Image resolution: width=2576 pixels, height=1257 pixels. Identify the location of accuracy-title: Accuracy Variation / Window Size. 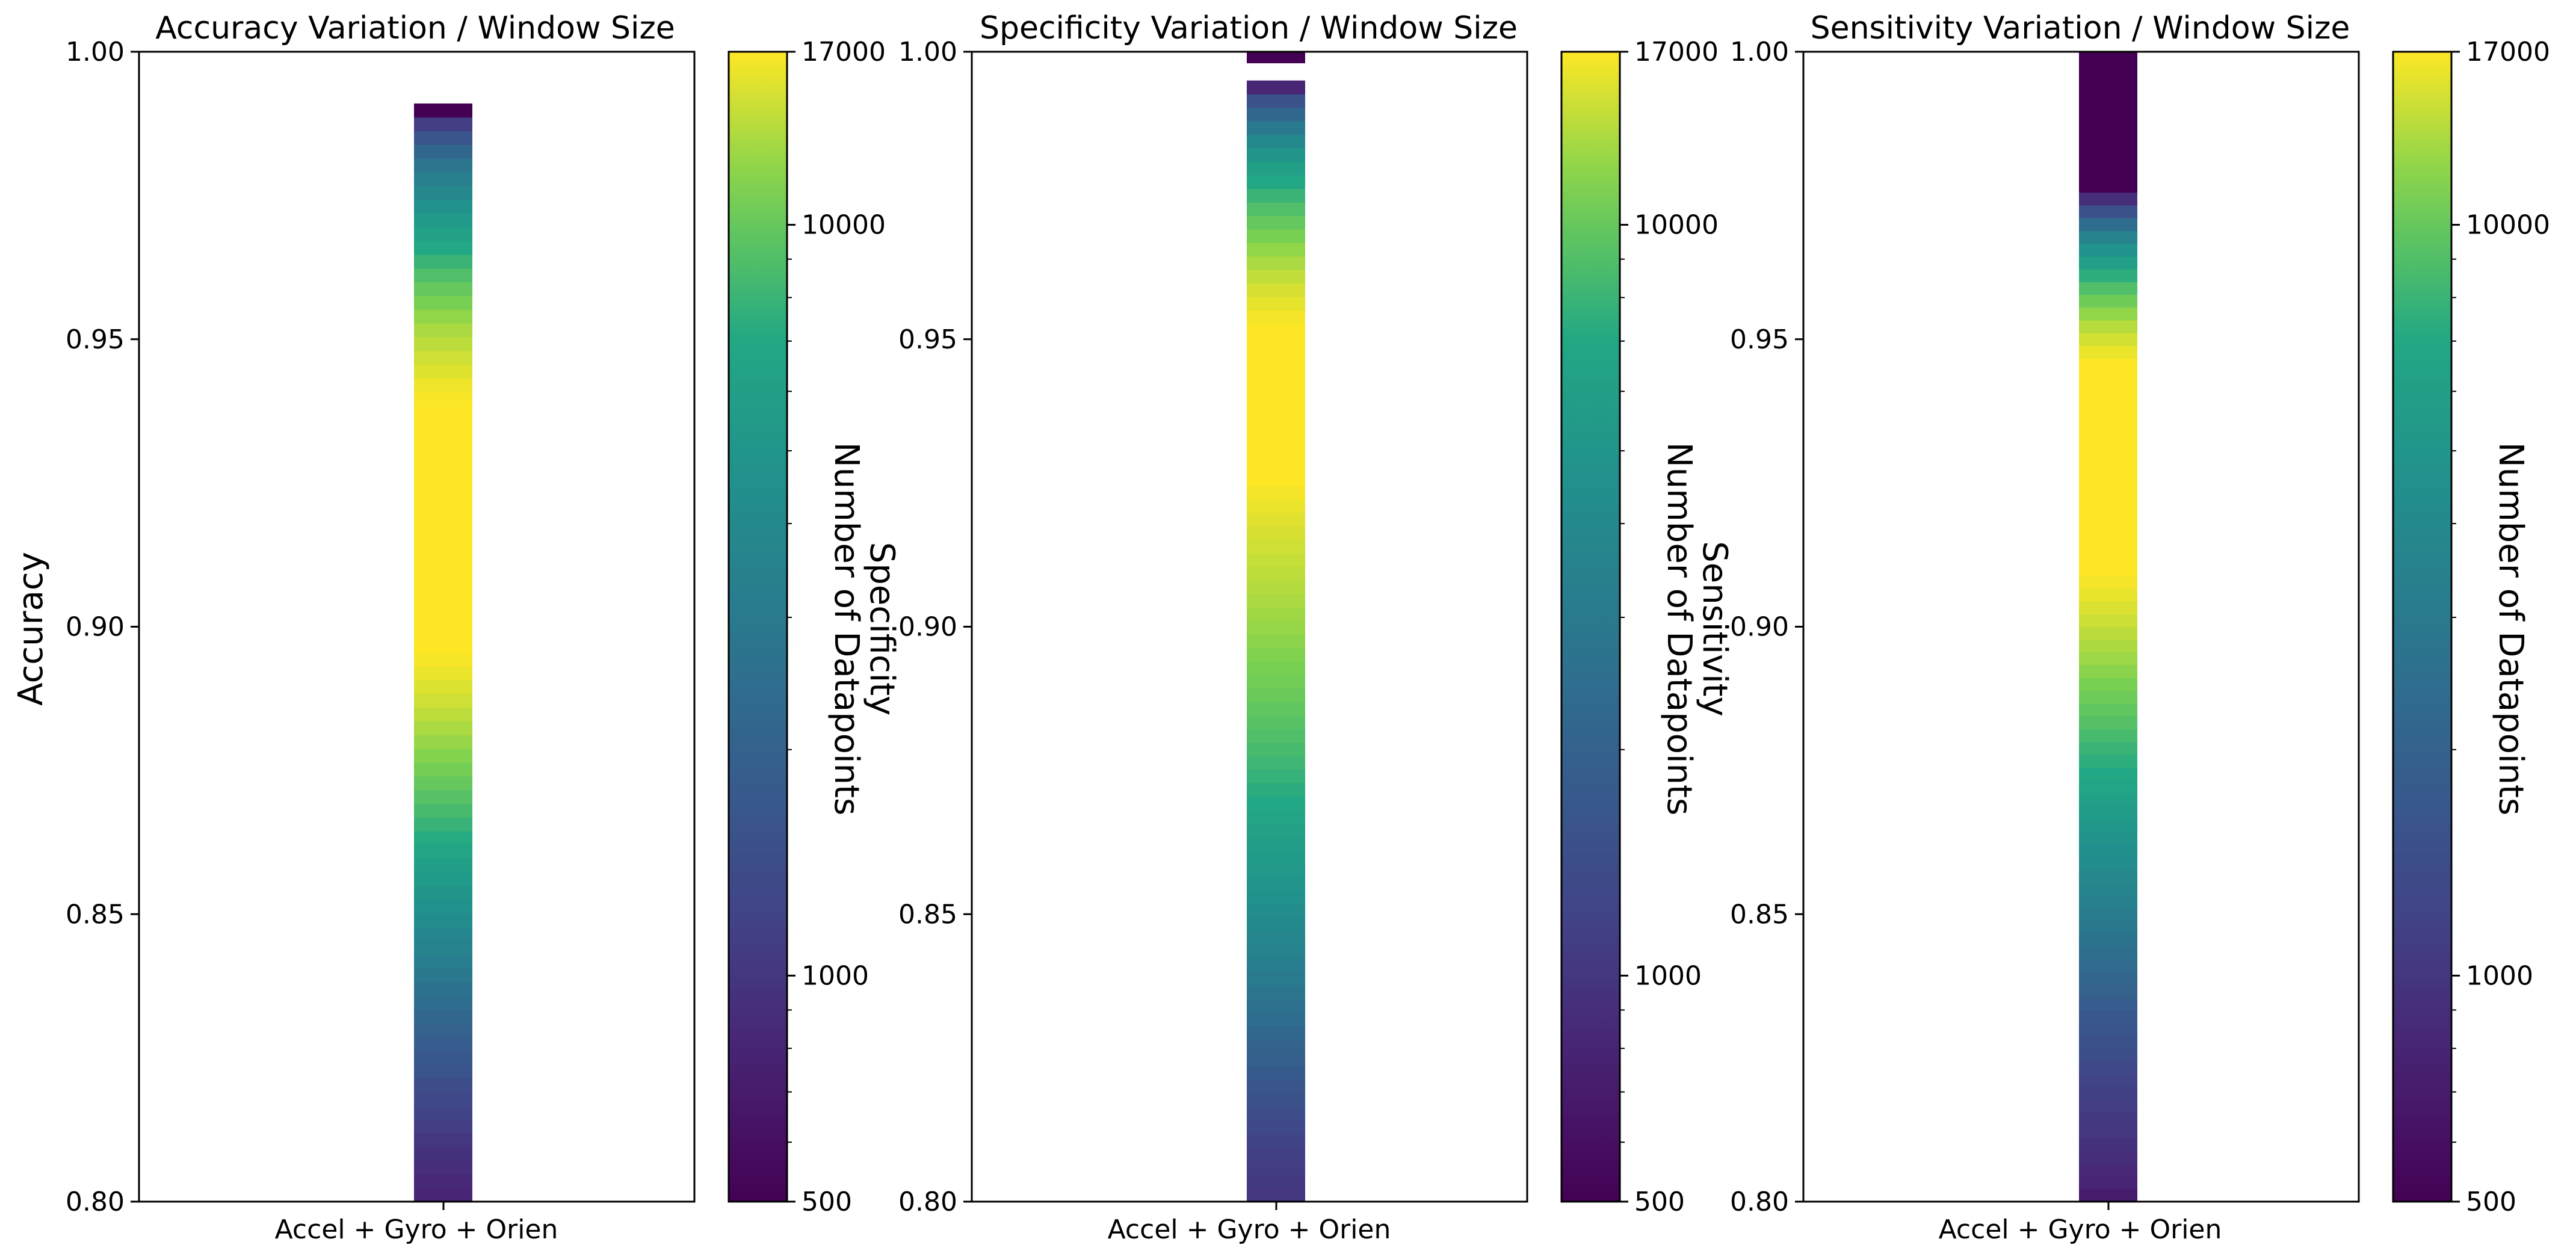
(415, 28).